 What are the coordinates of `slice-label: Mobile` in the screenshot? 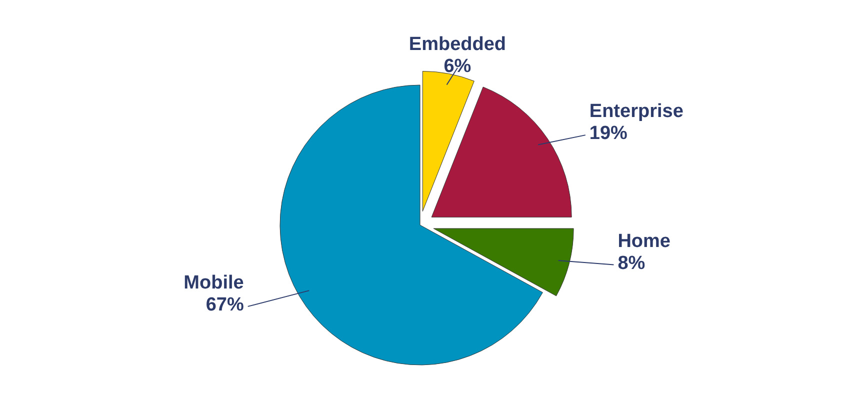 It's located at (214, 283).